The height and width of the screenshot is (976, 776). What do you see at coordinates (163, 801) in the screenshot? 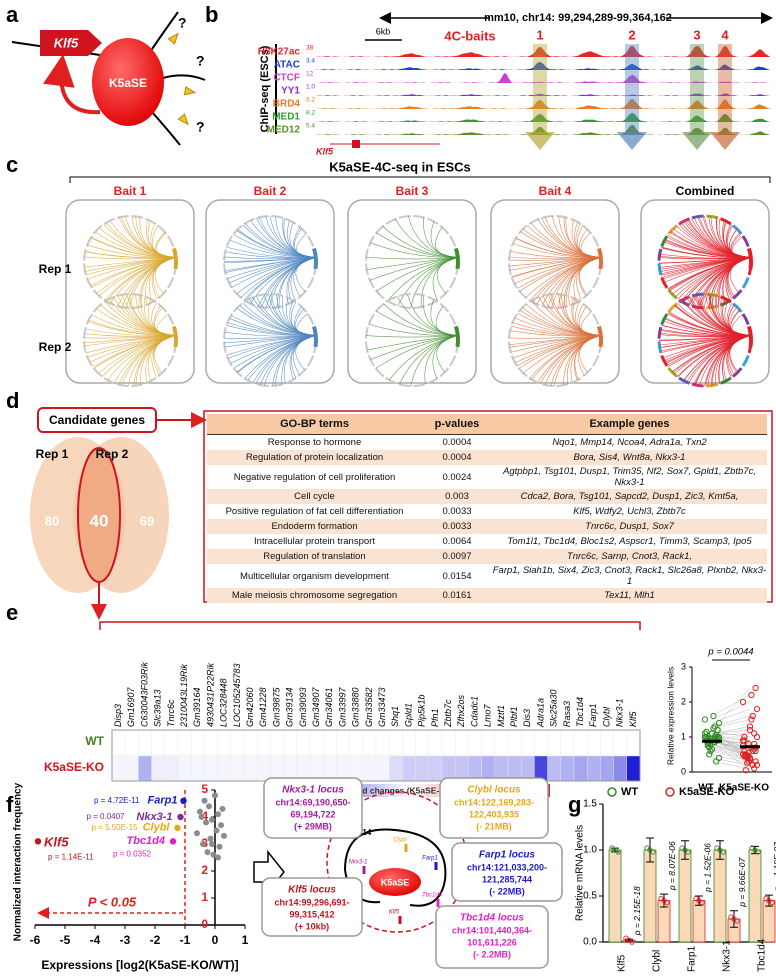
I see `point-label: Farp1` at bounding box center [163, 801].